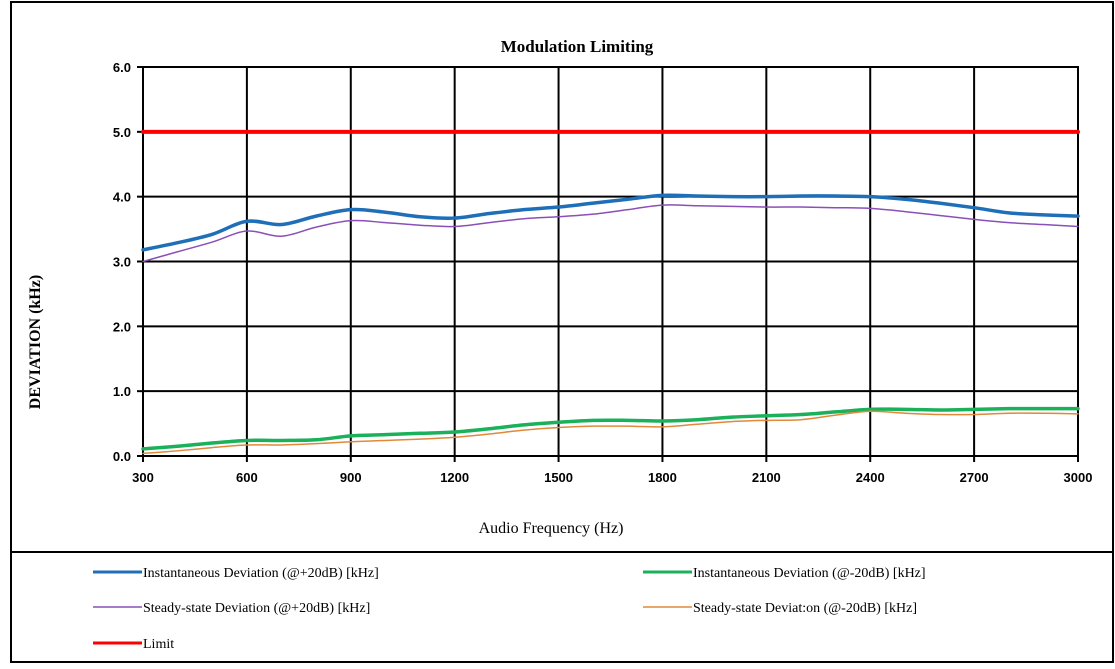 The height and width of the screenshot is (669, 1115). Describe the element at coordinates (122, 132) in the screenshot. I see `y-tick-label: 5.0` at that location.